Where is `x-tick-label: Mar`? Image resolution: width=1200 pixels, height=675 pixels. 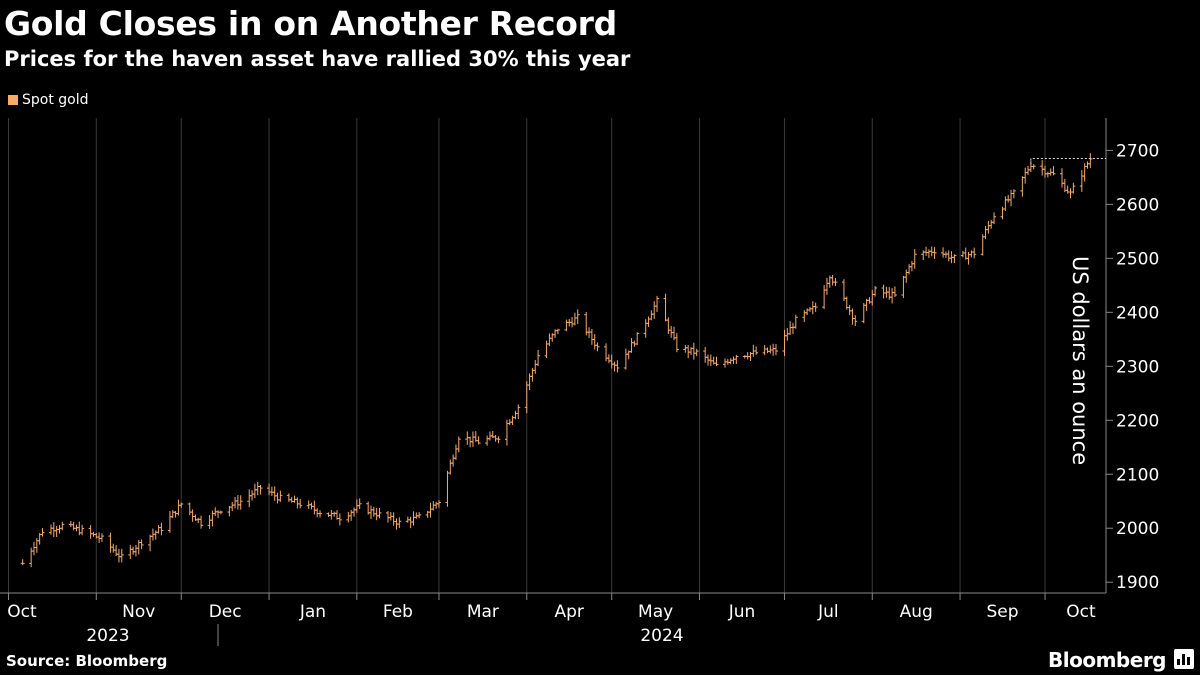 x-tick-label: Mar is located at coordinates (483, 612).